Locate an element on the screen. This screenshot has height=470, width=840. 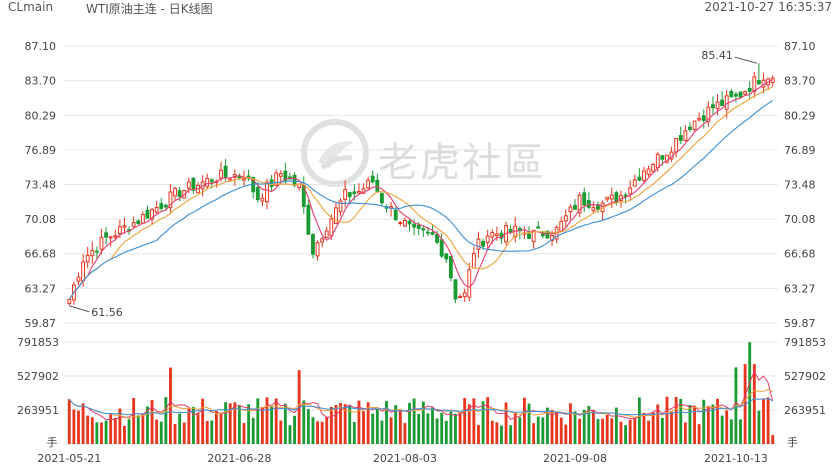
low-annotation-leader is located at coordinates (79, 309).